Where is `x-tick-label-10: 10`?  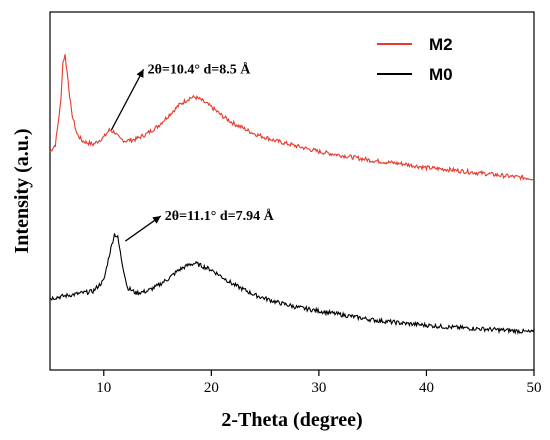
x-tick-label-10: 10 is located at coordinates (103, 388).